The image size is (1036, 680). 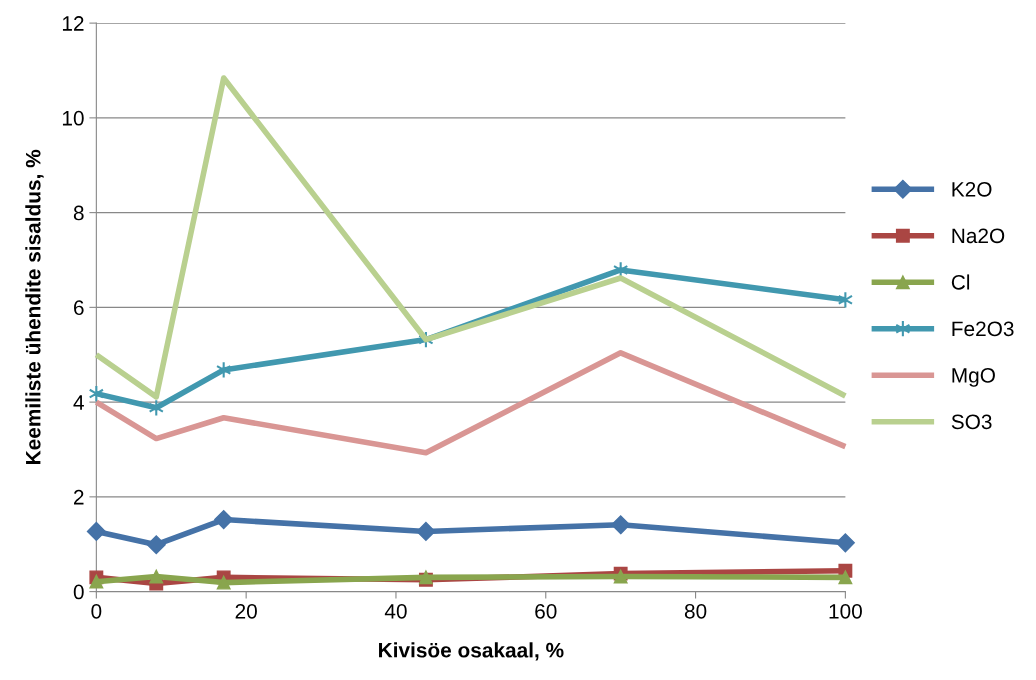 I want to click on y-tick-label: 6, so click(x=79, y=308).